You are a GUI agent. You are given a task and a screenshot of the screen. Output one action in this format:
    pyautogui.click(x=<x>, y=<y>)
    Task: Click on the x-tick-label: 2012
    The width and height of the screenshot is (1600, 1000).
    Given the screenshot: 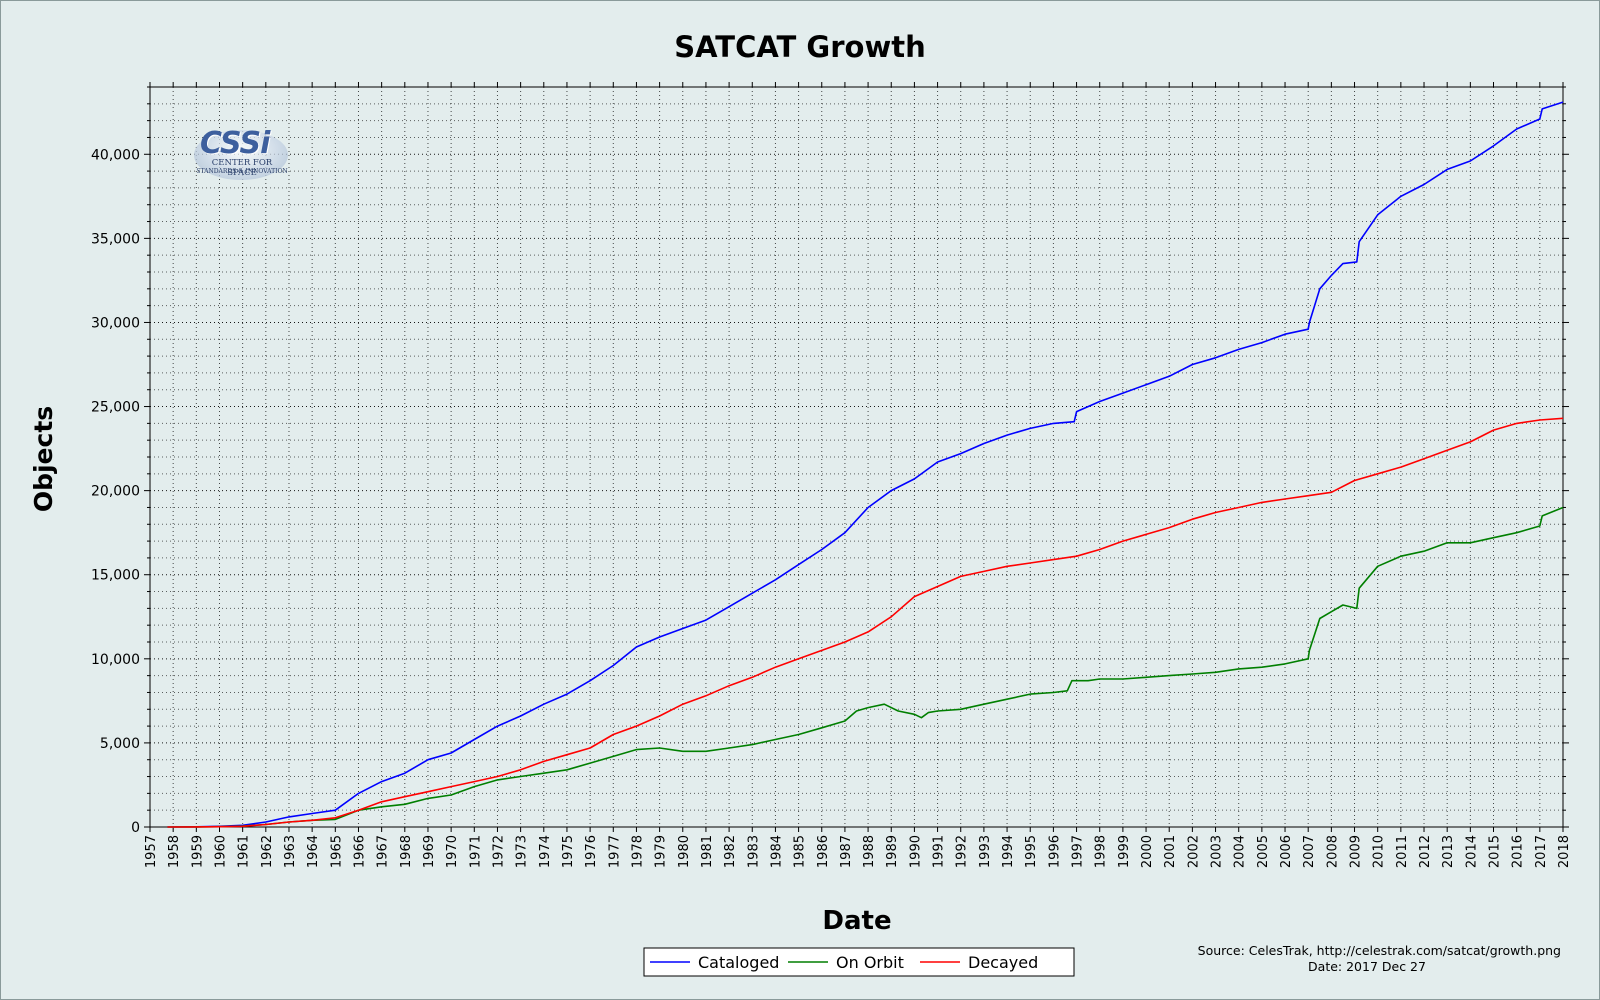 What is the action you would take?
    pyautogui.click(x=1425, y=851)
    